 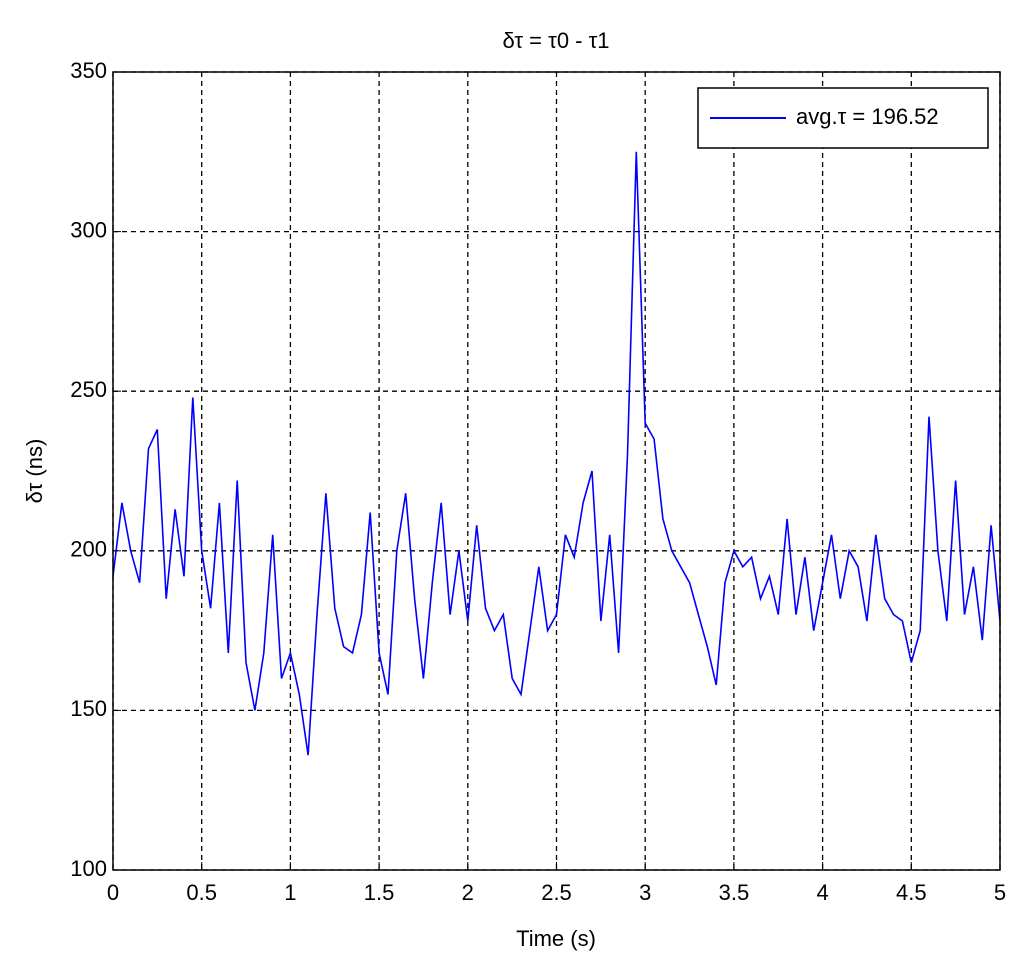 What do you see at coordinates (867, 116) in the screenshot?
I see `legend-label: avg.τ = 196.52` at bounding box center [867, 116].